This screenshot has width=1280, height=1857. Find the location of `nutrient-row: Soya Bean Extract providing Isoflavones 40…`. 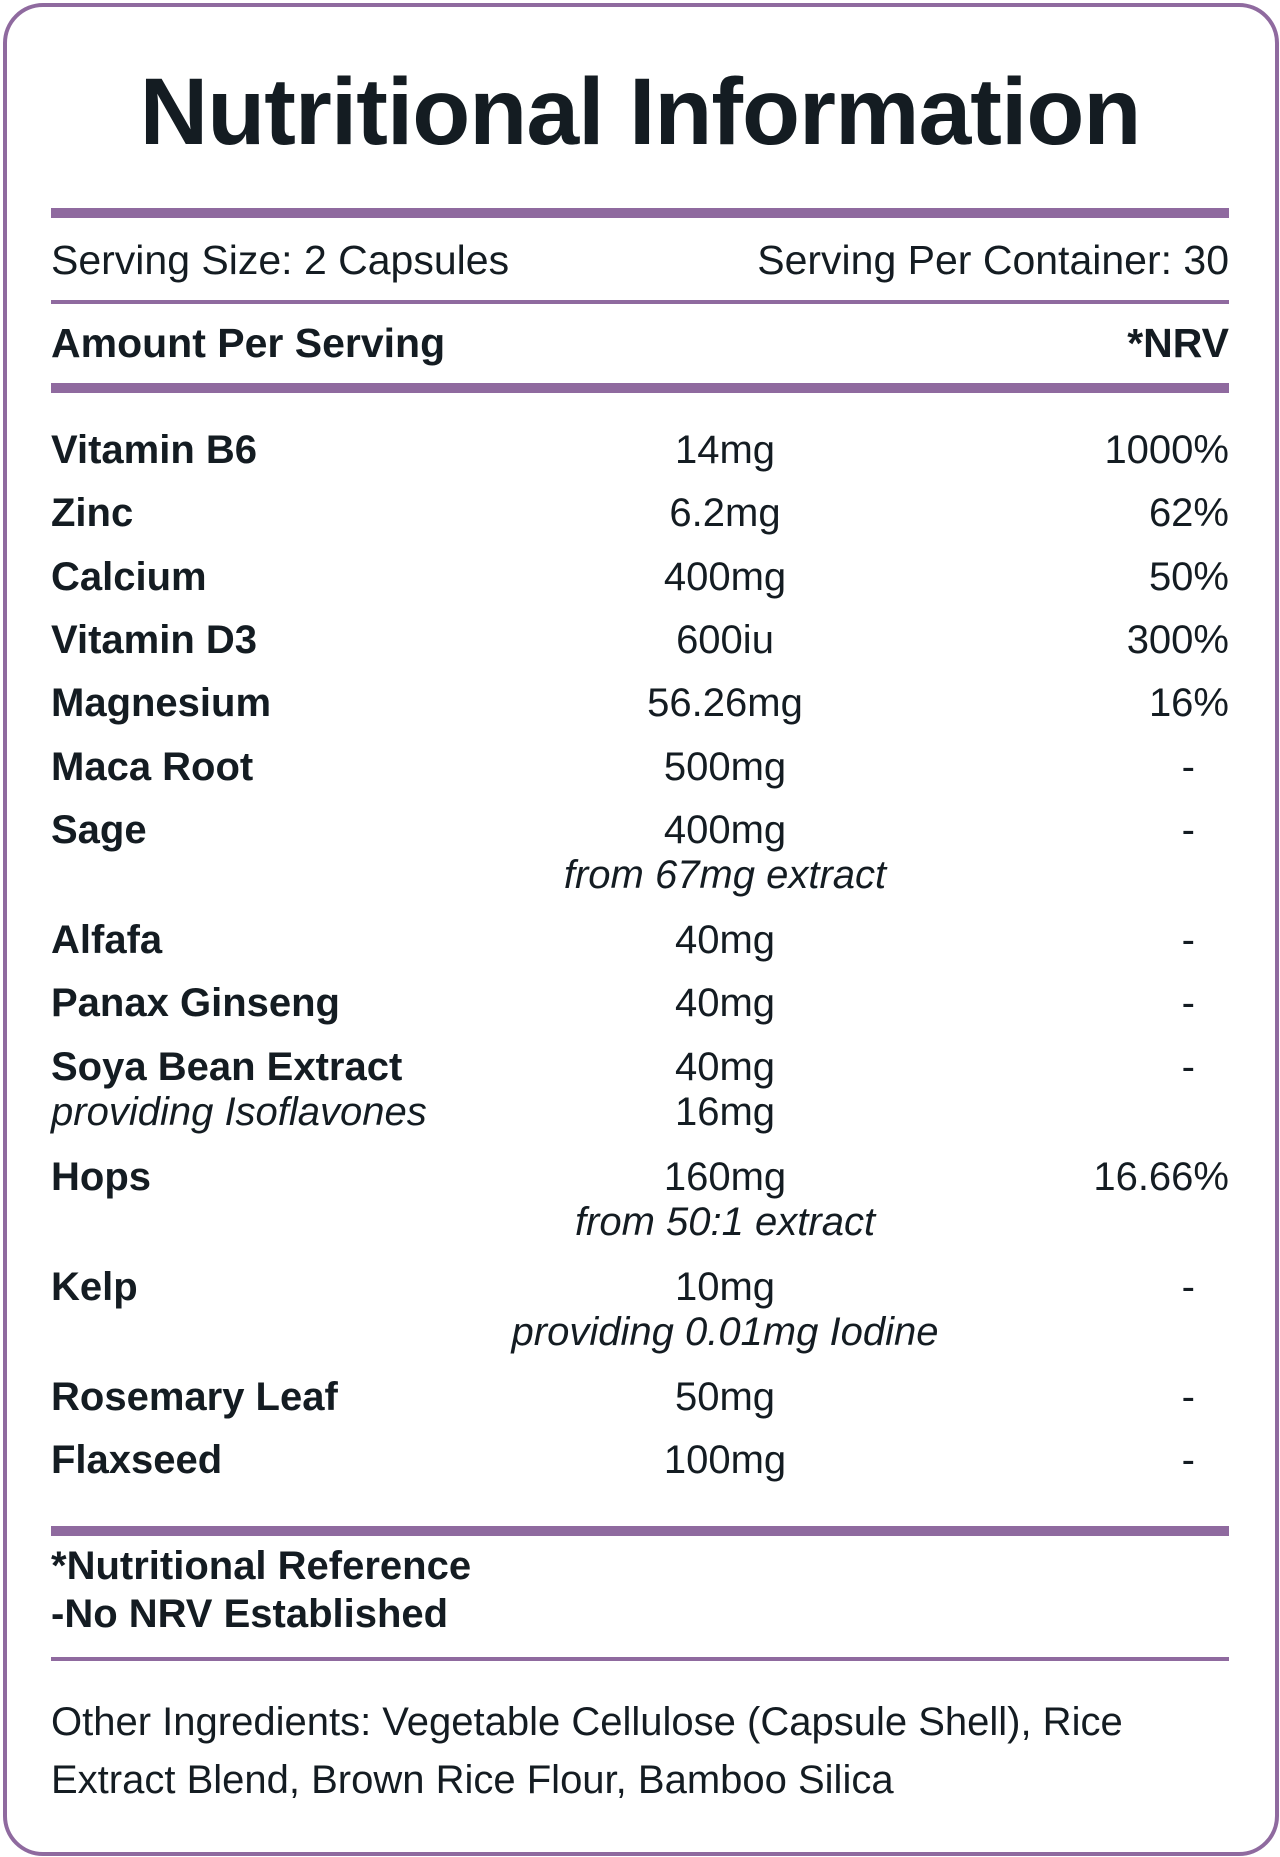

nutrient-row: Soya Bean Extract providing Isoflavones 40… is located at coordinates (640, 1092).